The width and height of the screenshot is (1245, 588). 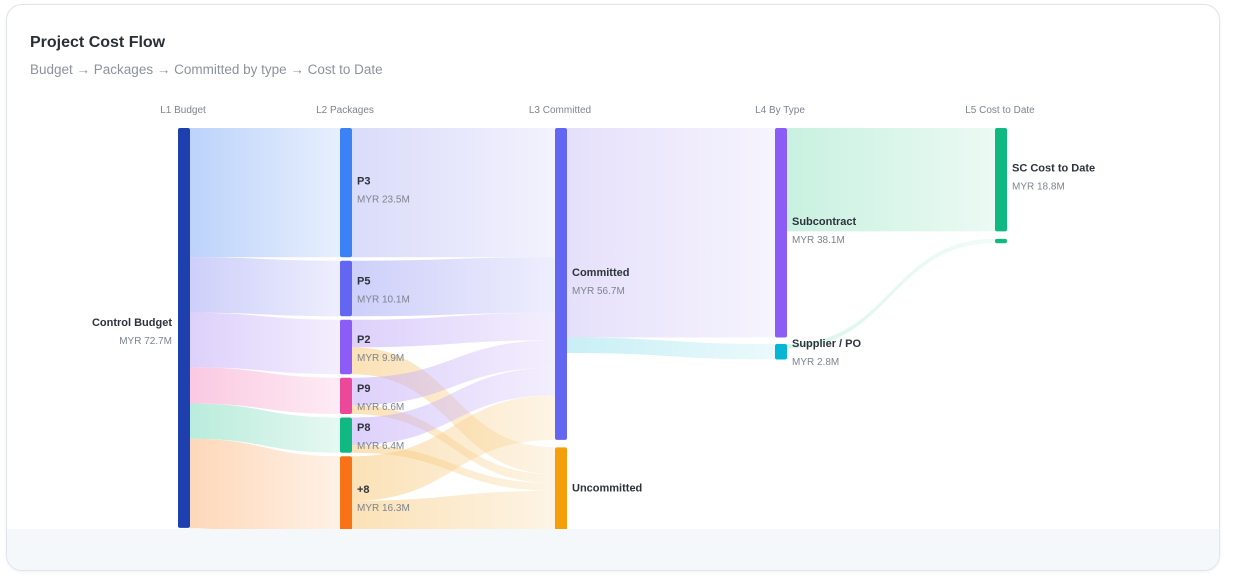 I want to click on node-label-p5: P5, so click(x=363, y=282).